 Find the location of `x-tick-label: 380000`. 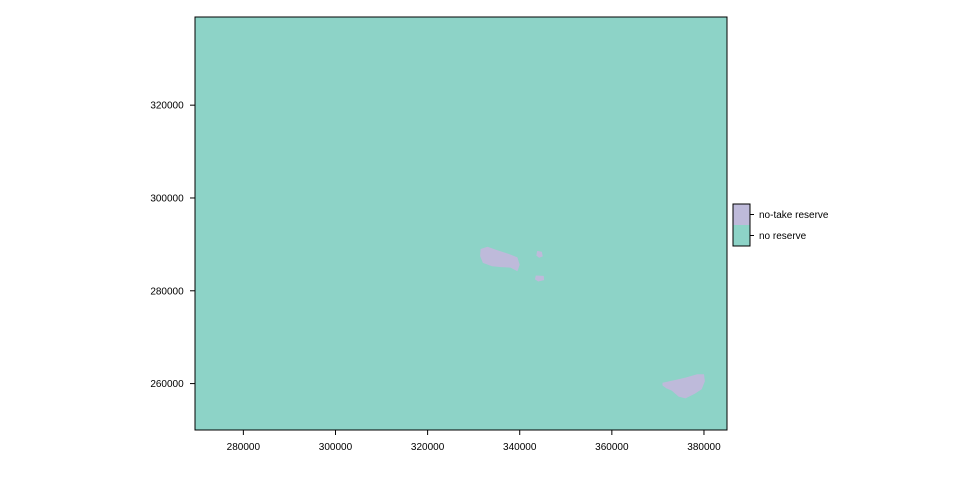

x-tick-label: 380000 is located at coordinates (704, 447).